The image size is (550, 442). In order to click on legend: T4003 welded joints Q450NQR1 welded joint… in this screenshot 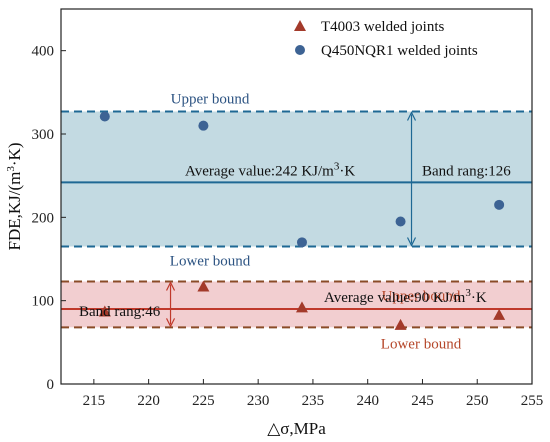, I will do `click(386, 39)`.